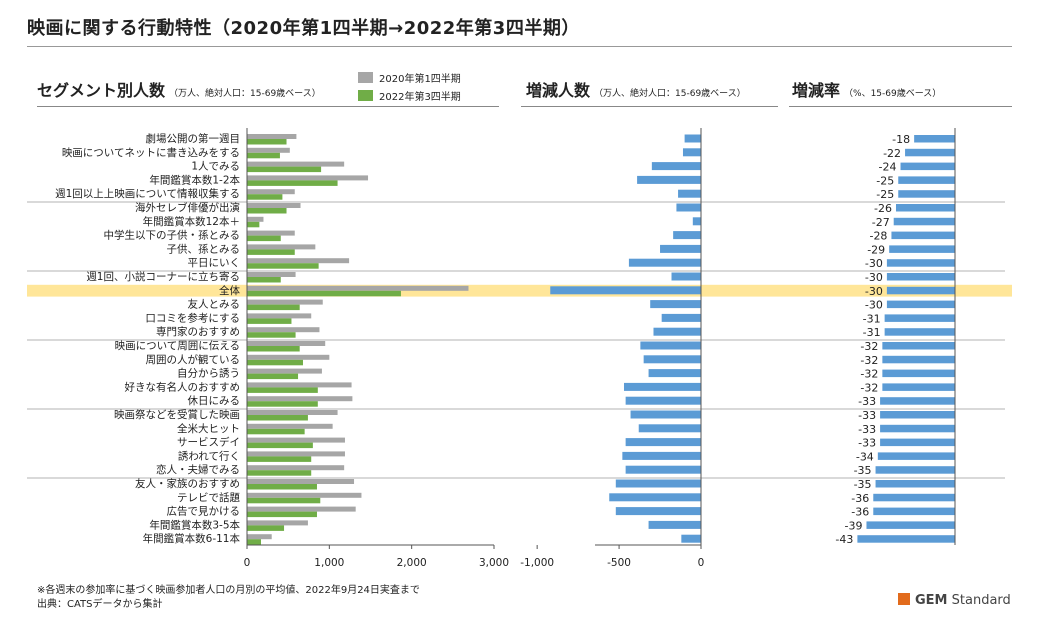  What do you see at coordinates (215, 167) in the screenshot?
I see `category-label: 1人でみる` at bounding box center [215, 167].